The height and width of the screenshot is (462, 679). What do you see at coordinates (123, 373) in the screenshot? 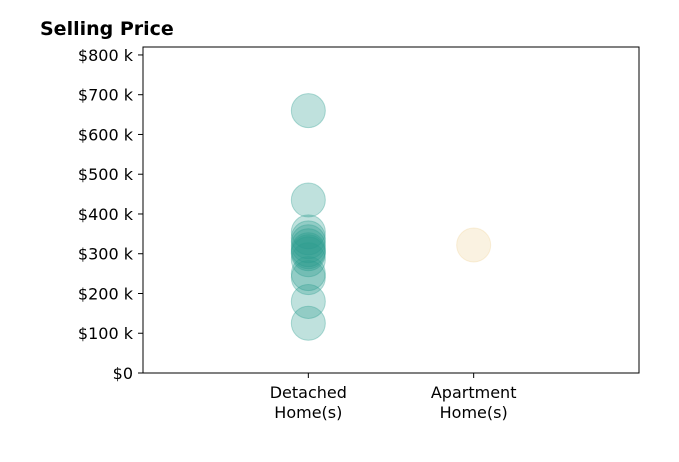
I see `y-tick-label: $0` at bounding box center [123, 373].